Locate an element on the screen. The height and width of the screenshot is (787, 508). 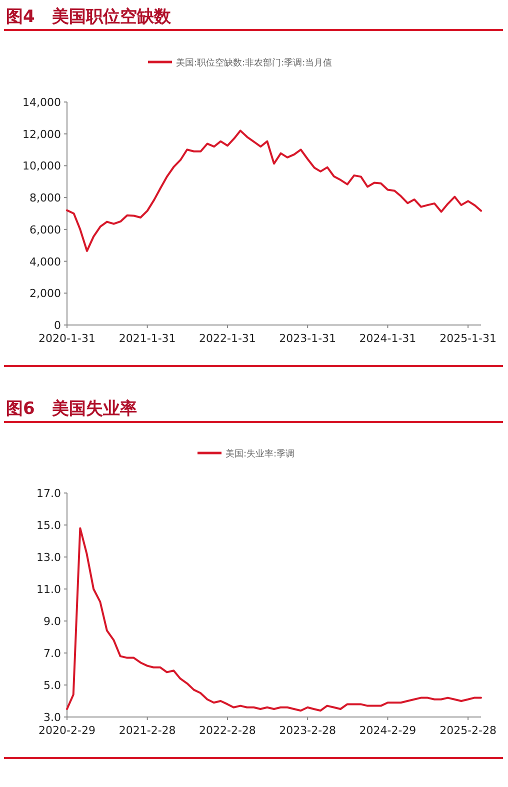
y-tick-label: 5.0 is located at coordinates (52, 685).